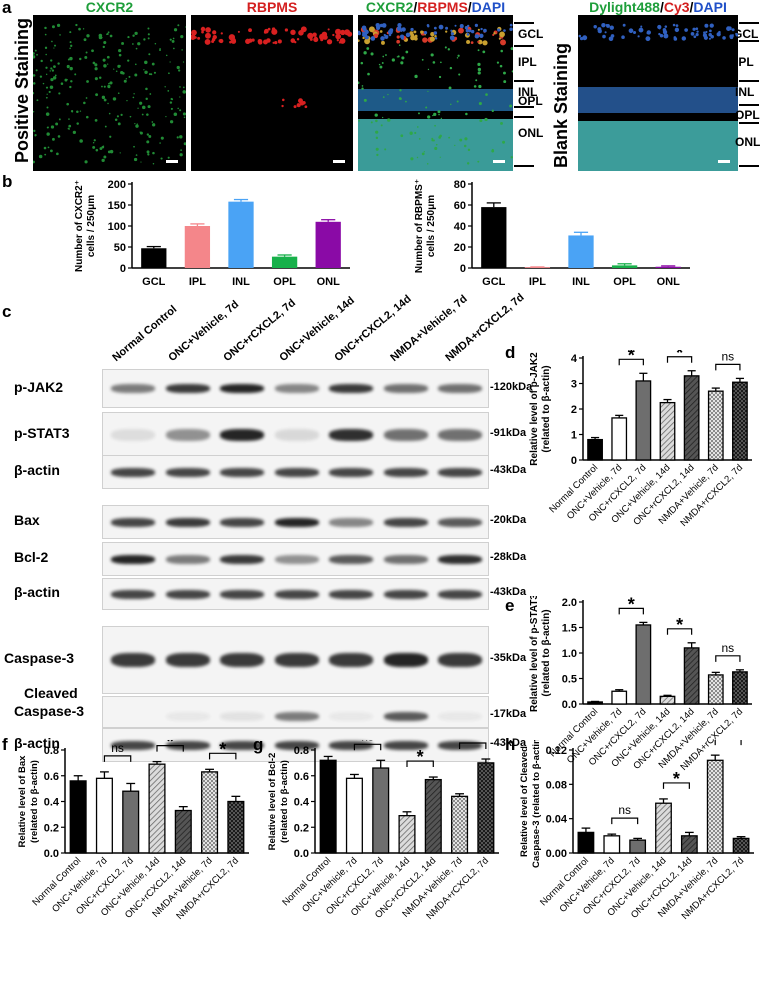 The width and height of the screenshot is (760, 991). Describe the element at coordinates (51, 828) in the screenshot. I see `y-tick-label: 0.2` at that location.